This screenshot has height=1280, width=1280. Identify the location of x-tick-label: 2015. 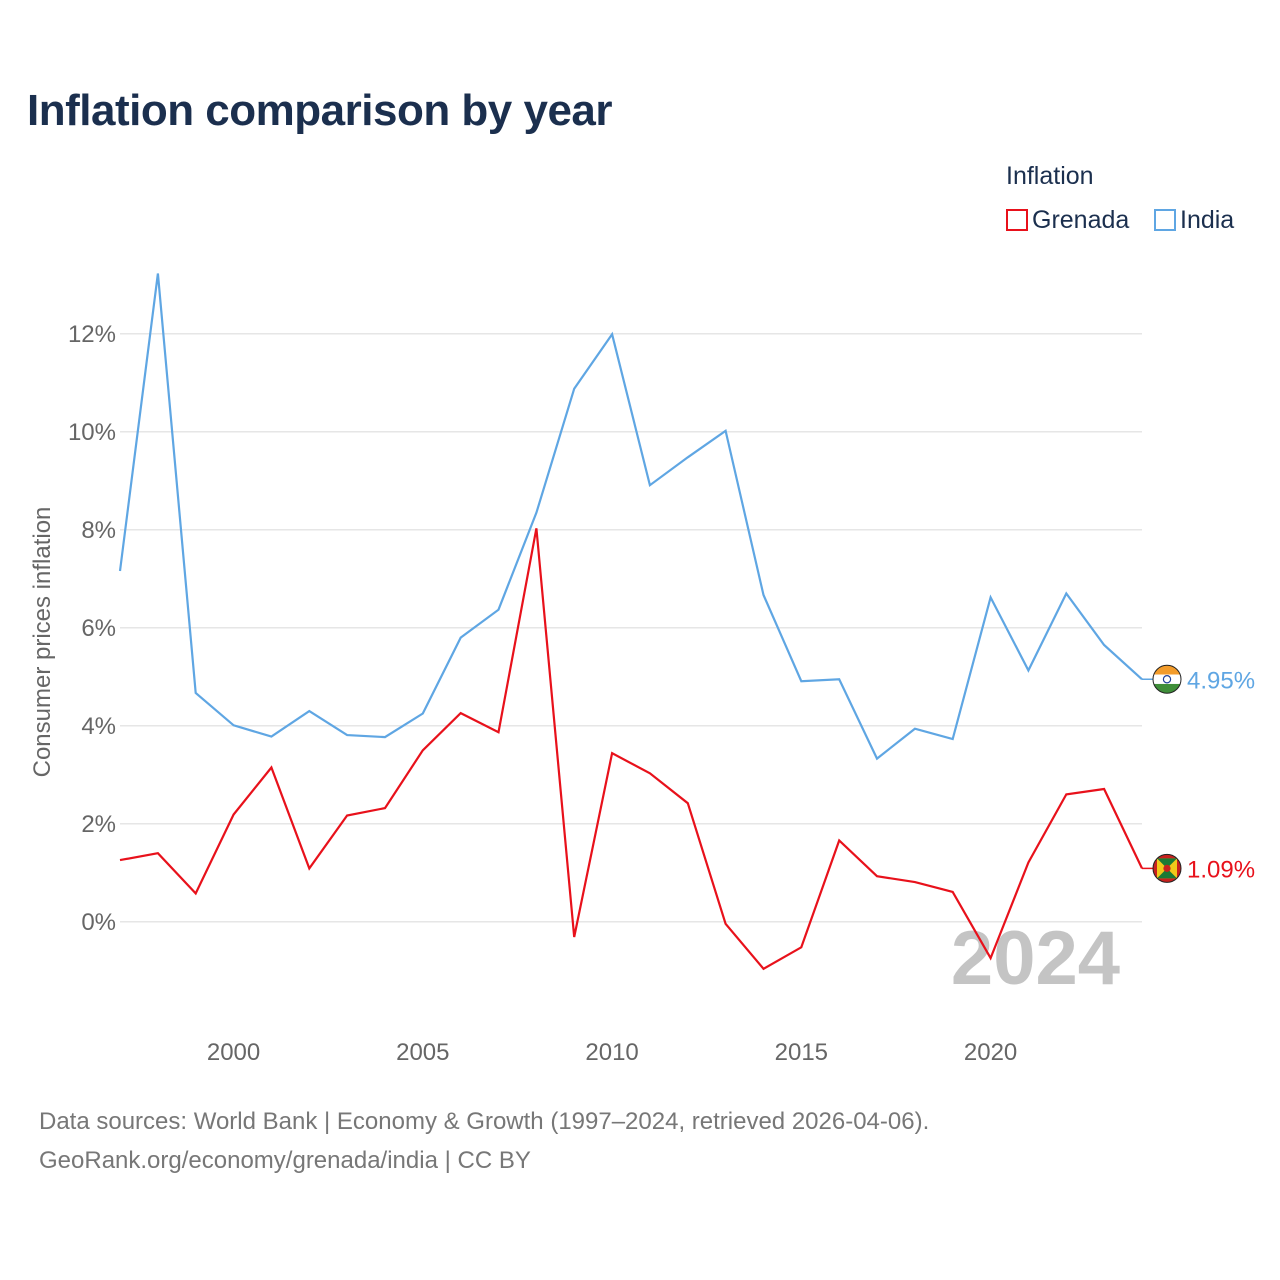
(801, 1052).